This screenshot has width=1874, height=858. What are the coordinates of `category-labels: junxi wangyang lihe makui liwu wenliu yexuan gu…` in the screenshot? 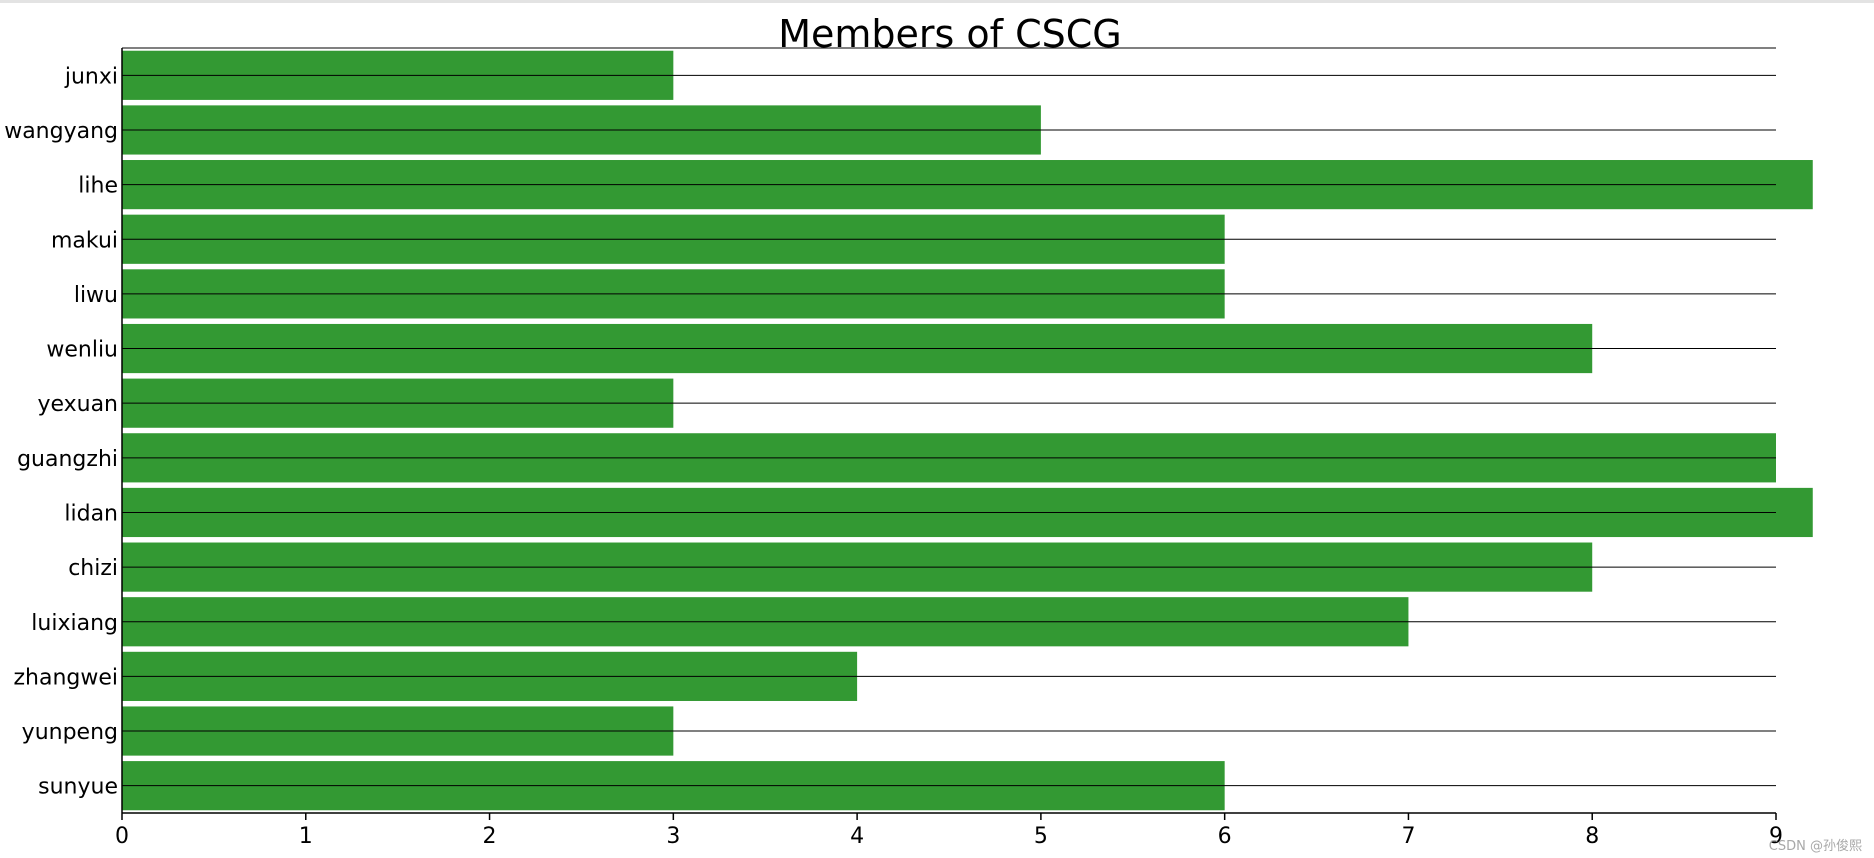 It's located at (61, 431).